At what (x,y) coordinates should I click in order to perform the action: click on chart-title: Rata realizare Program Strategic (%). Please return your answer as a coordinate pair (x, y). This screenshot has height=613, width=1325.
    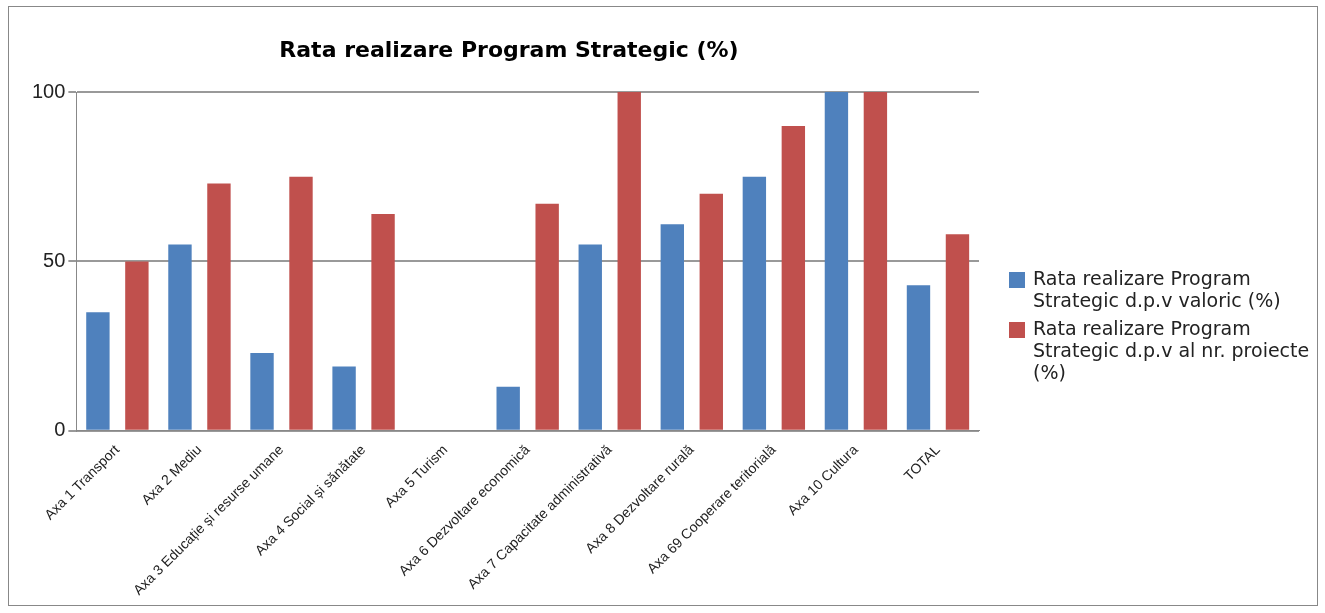
    Looking at the image, I should click on (509, 49).